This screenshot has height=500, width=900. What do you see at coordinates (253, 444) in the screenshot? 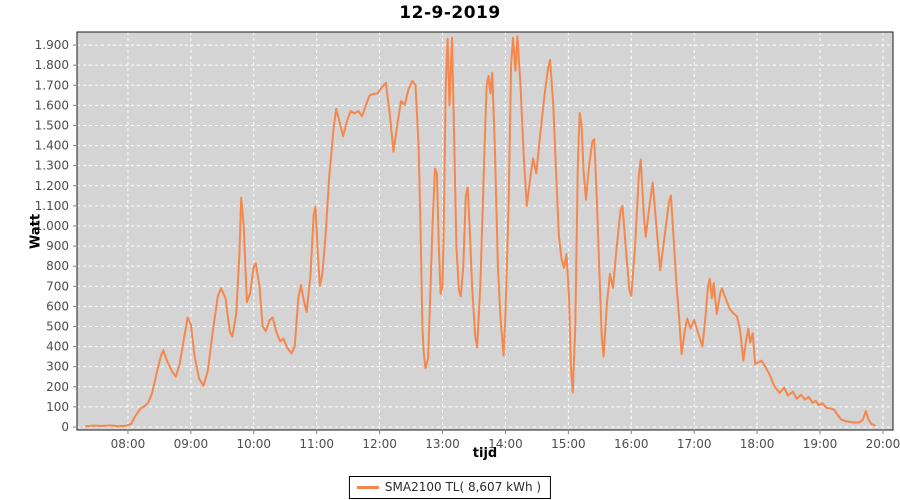
I see `x-tick-label: 10:00` at bounding box center [253, 444].